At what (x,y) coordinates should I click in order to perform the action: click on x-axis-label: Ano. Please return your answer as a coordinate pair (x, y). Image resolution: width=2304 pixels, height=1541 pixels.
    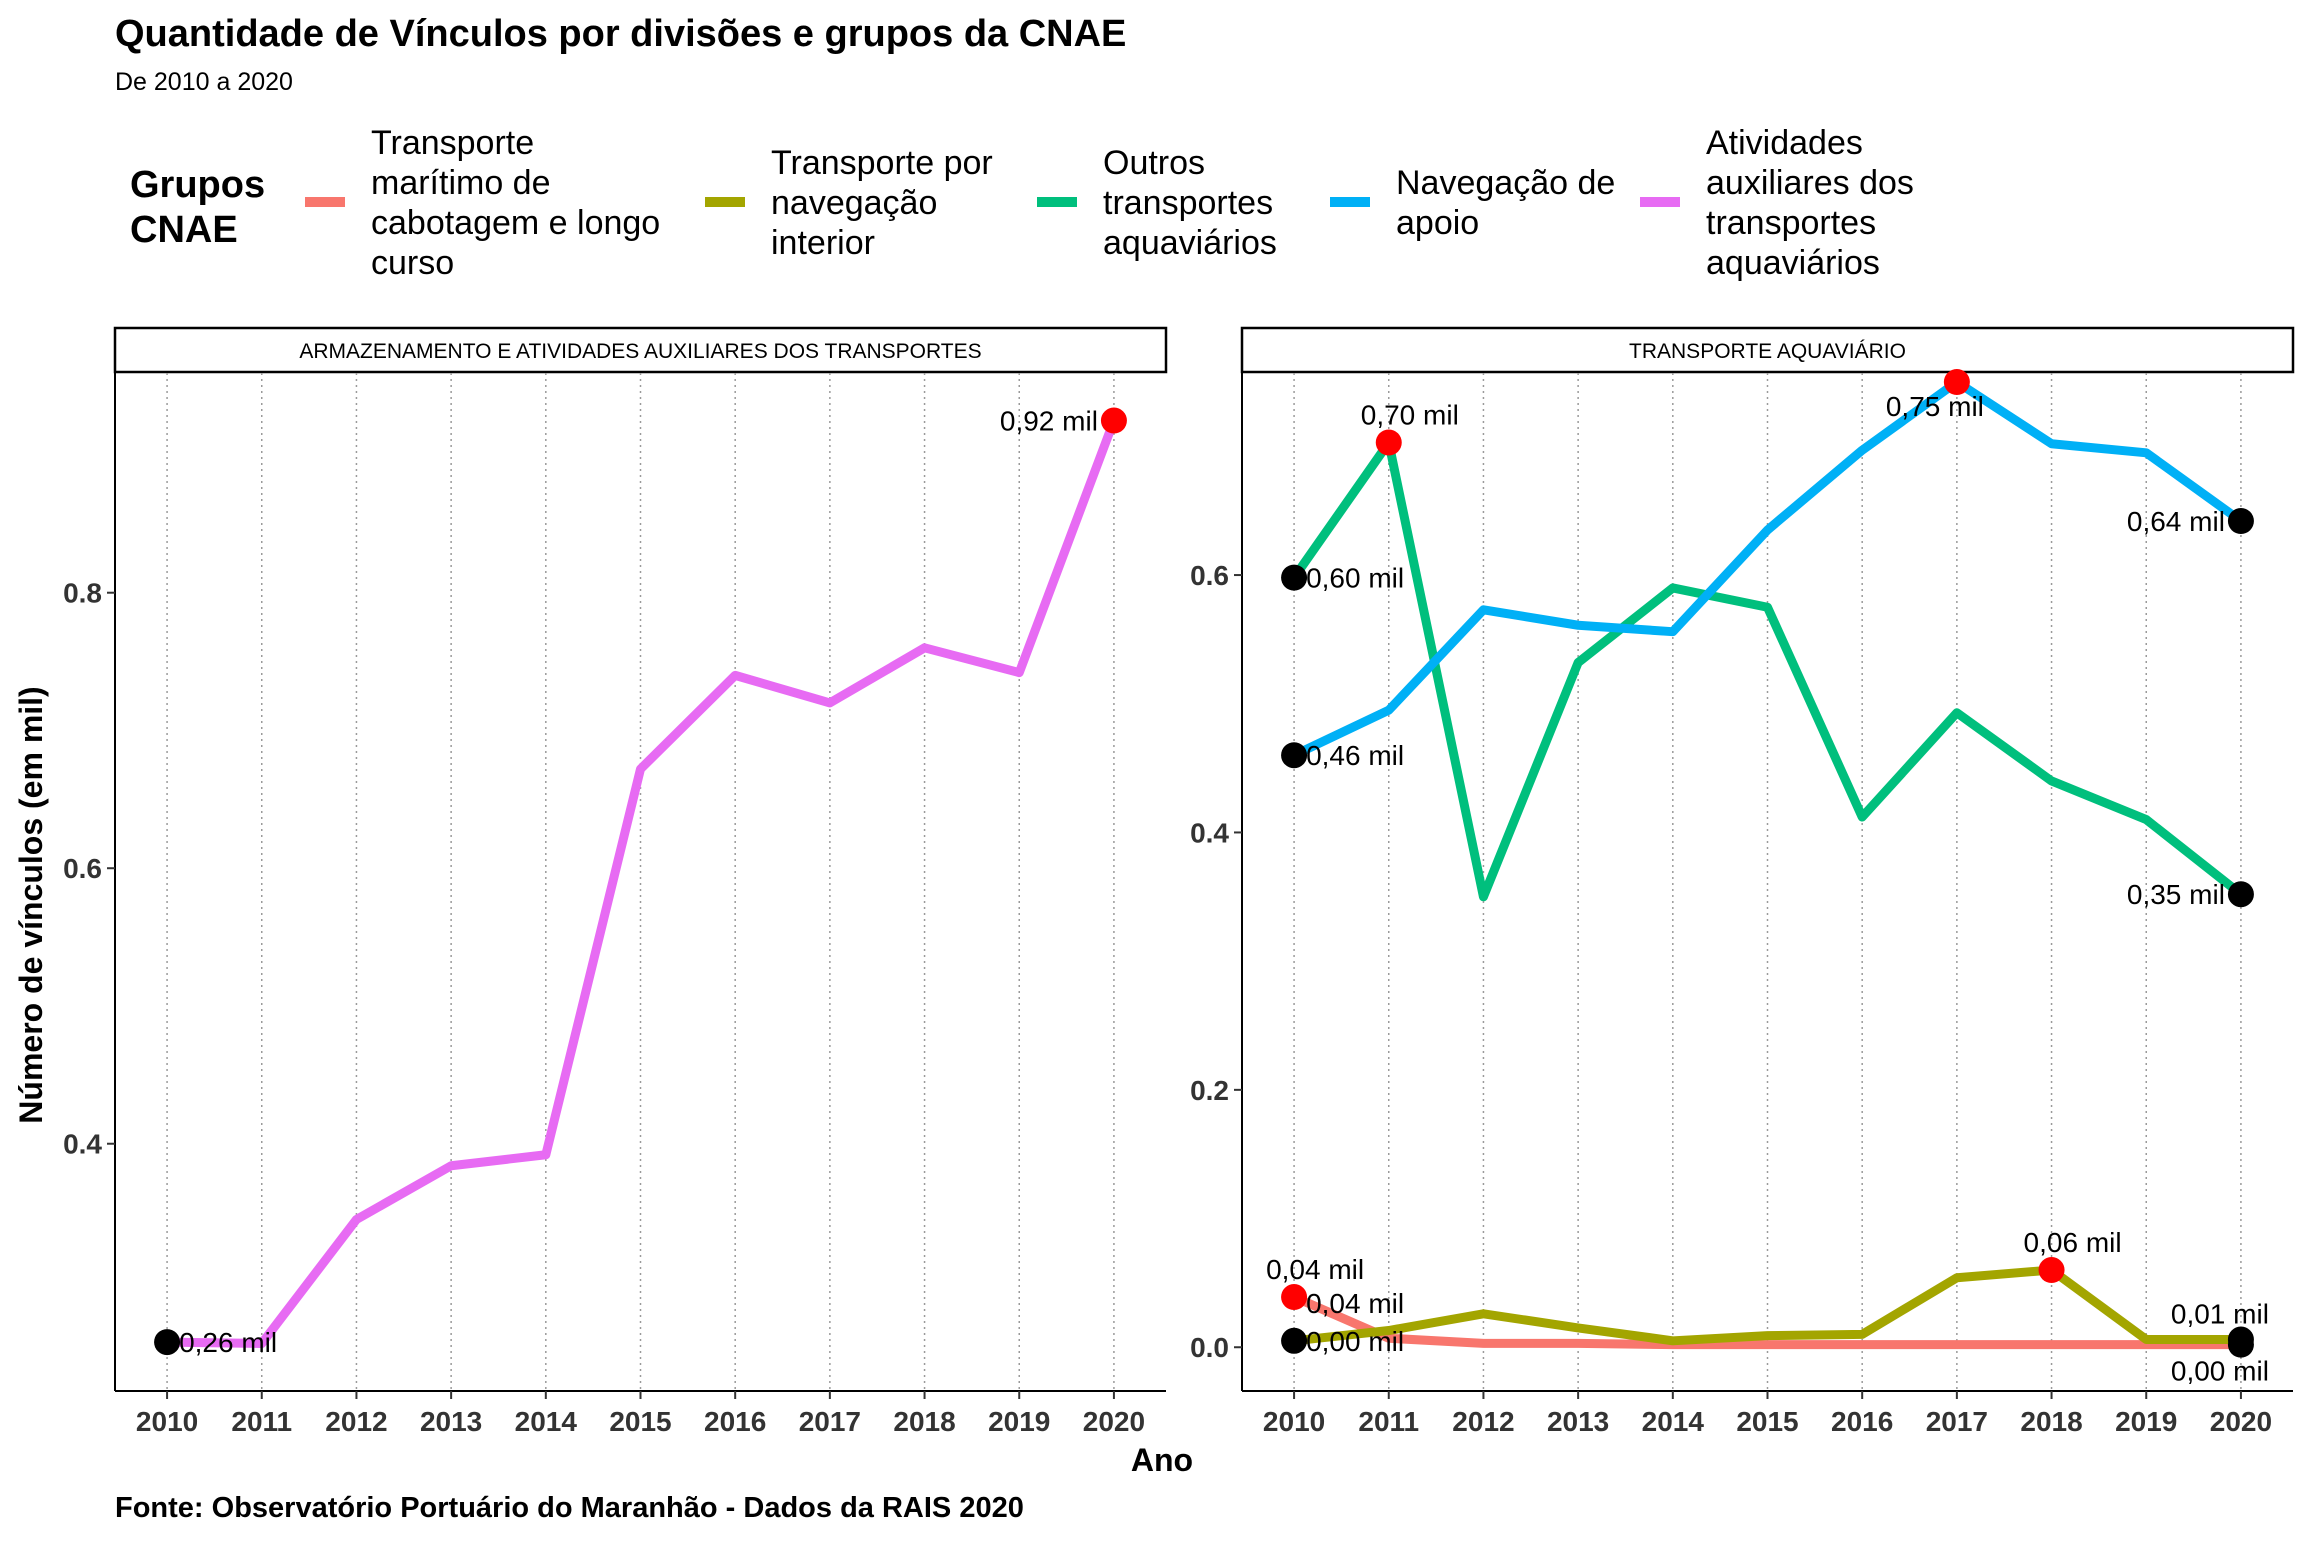
    Looking at the image, I should click on (1162, 1460).